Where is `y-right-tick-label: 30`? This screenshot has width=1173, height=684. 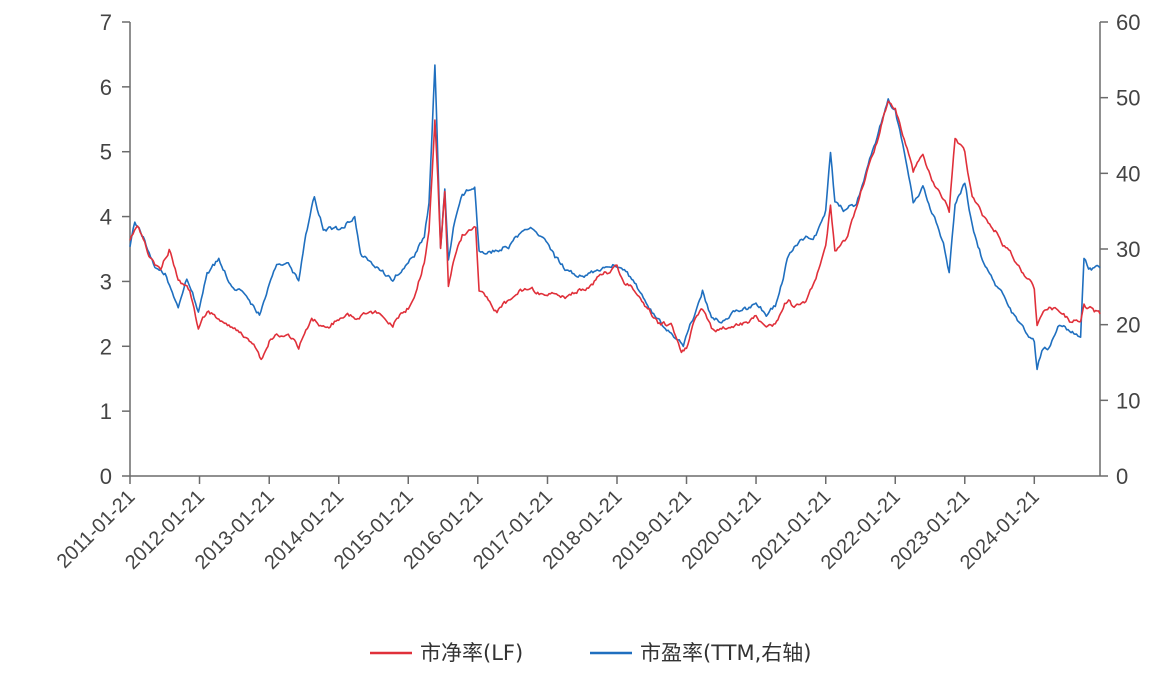
y-right-tick-label: 30 is located at coordinates (1128, 249).